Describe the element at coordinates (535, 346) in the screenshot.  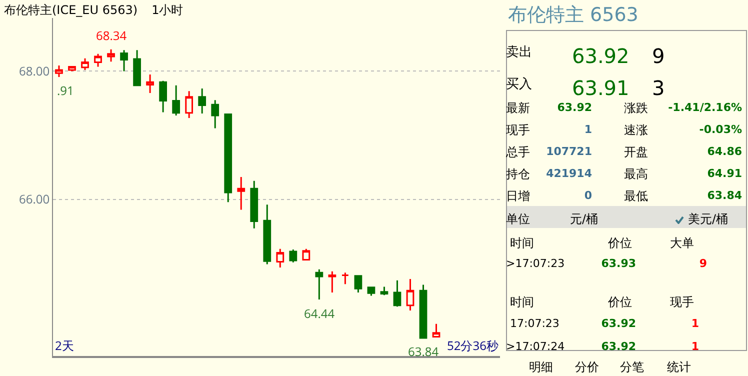
I see `text: >17:07:24` at that location.